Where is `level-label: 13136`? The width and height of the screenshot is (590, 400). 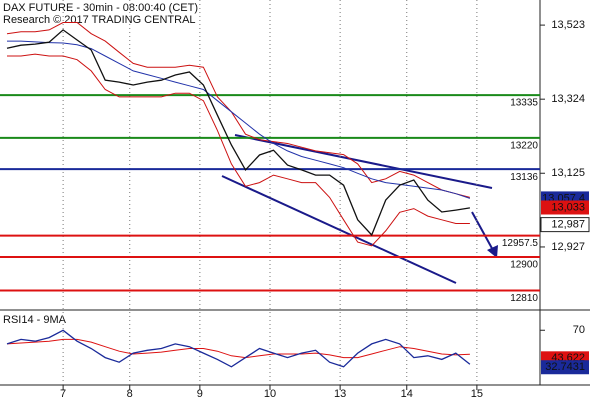 level-label: 13136 is located at coordinates (524, 177).